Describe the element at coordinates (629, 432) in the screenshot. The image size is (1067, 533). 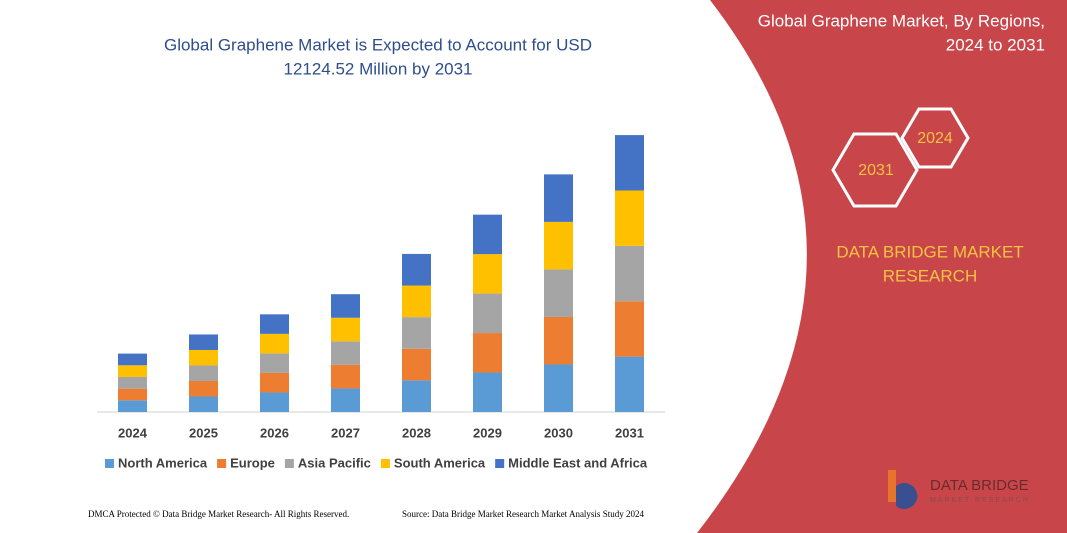
I see `x-tick-label: 2031` at that location.